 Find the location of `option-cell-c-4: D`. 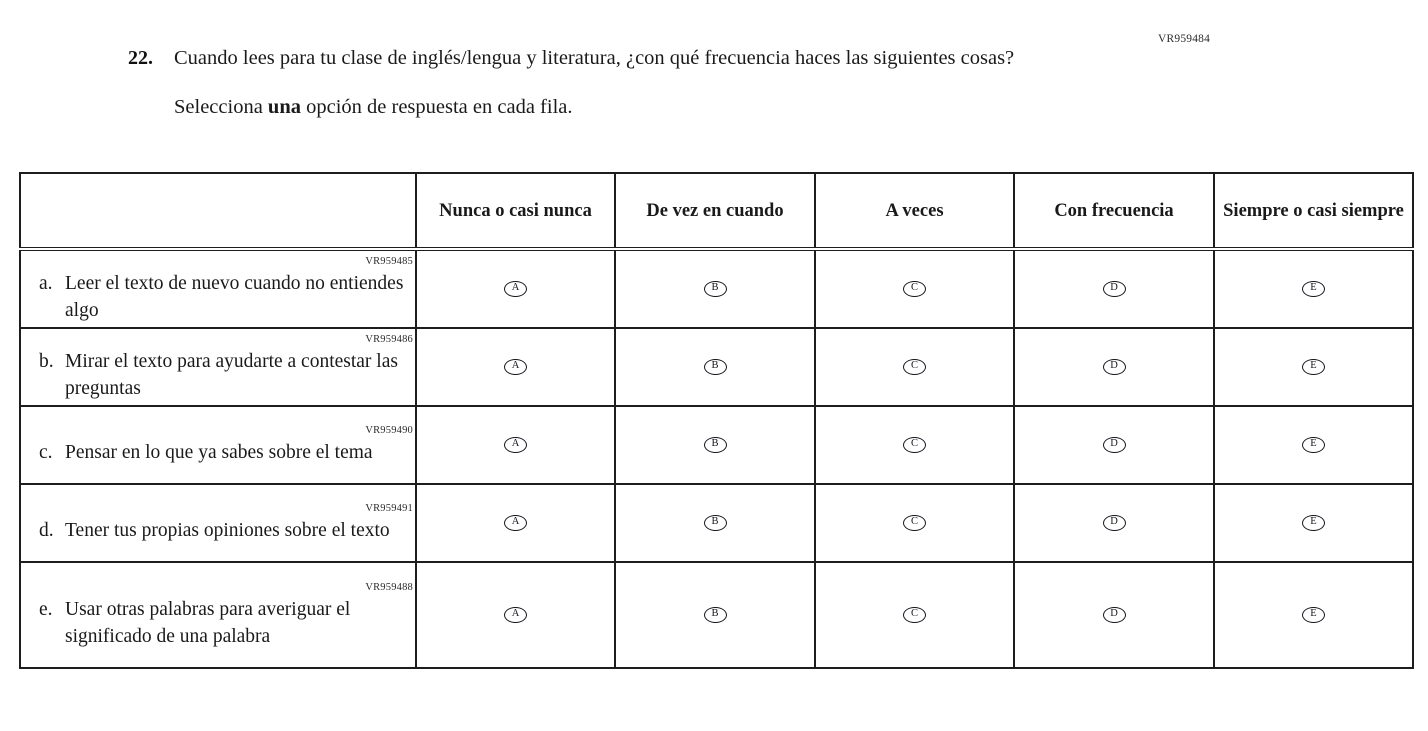

option-cell-c-4: D is located at coordinates (1114, 445).